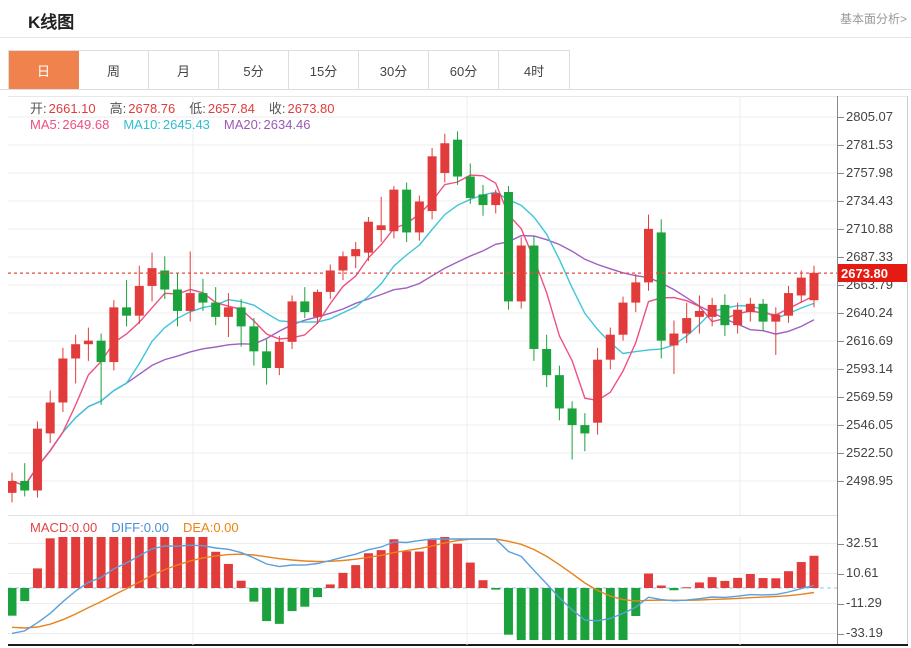 The image size is (911, 648). What do you see at coordinates (114, 70) in the screenshot?
I see `tab-周: 周` at bounding box center [114, 70].